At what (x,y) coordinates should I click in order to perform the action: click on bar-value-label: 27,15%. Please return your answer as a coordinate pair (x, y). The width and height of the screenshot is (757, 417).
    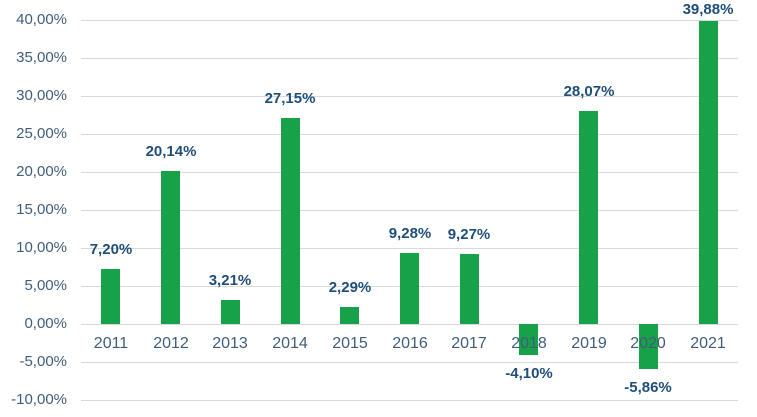
    Looking at the image, I should click on (290, 98).